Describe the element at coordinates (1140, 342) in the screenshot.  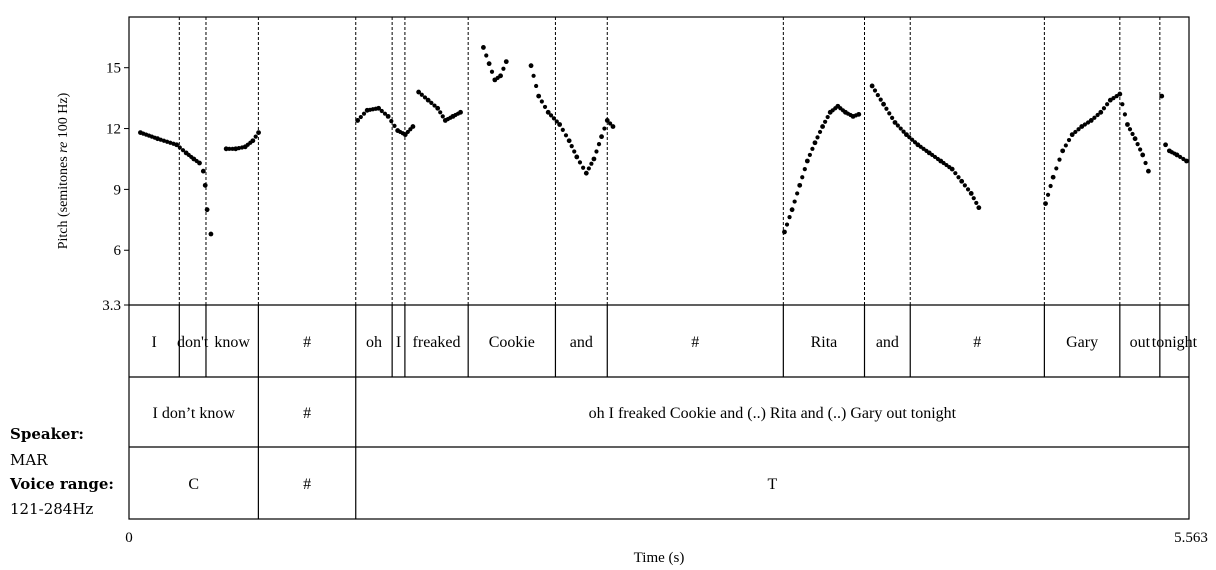
I see `word-label: out` at that location.